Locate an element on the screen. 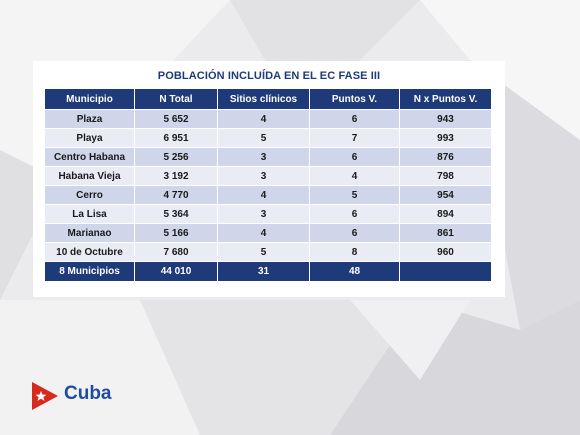 The width and height of the screenshot is (580, 435). total-puntos: 48 is located at coordinates (354, 271).